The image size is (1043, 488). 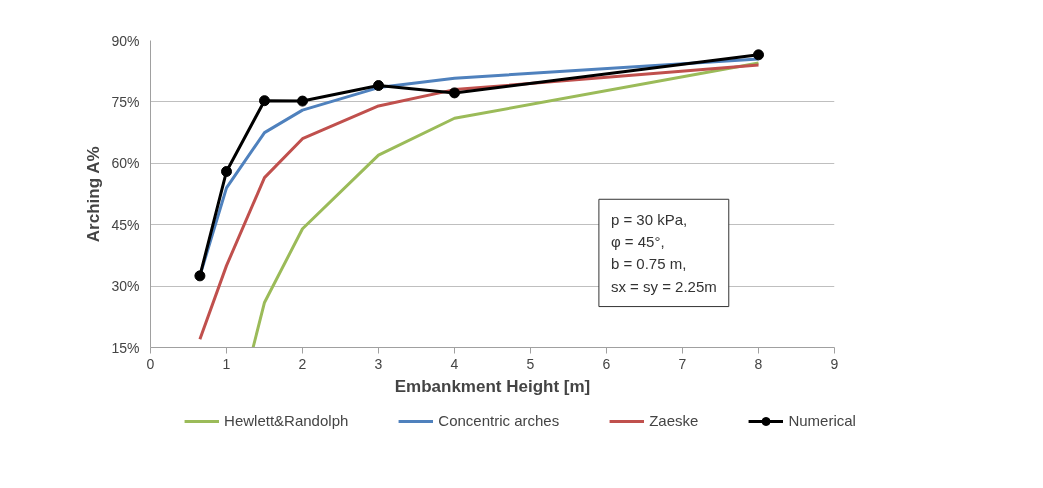 What do you see at coordinates (150, 363) in the screenshot?
I see `x-tick-label: 0` at bounding box center [150, 363].